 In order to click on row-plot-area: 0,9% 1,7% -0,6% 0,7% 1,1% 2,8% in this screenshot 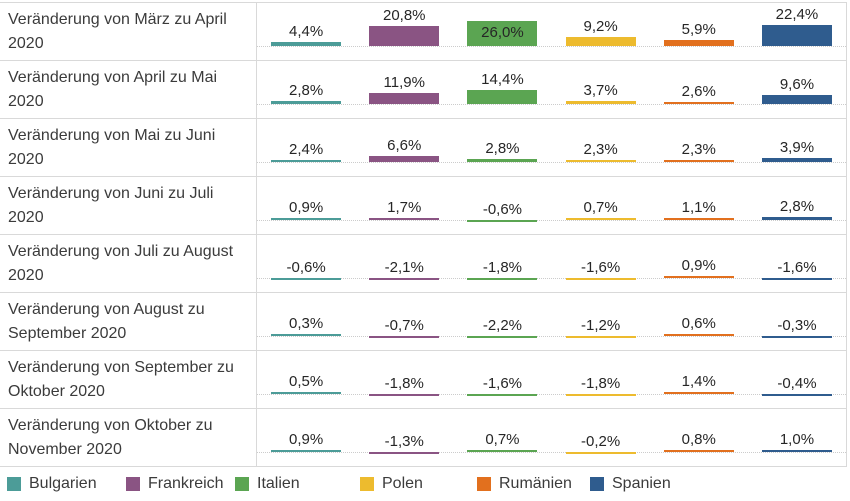, I will do `click(551, 205)`.